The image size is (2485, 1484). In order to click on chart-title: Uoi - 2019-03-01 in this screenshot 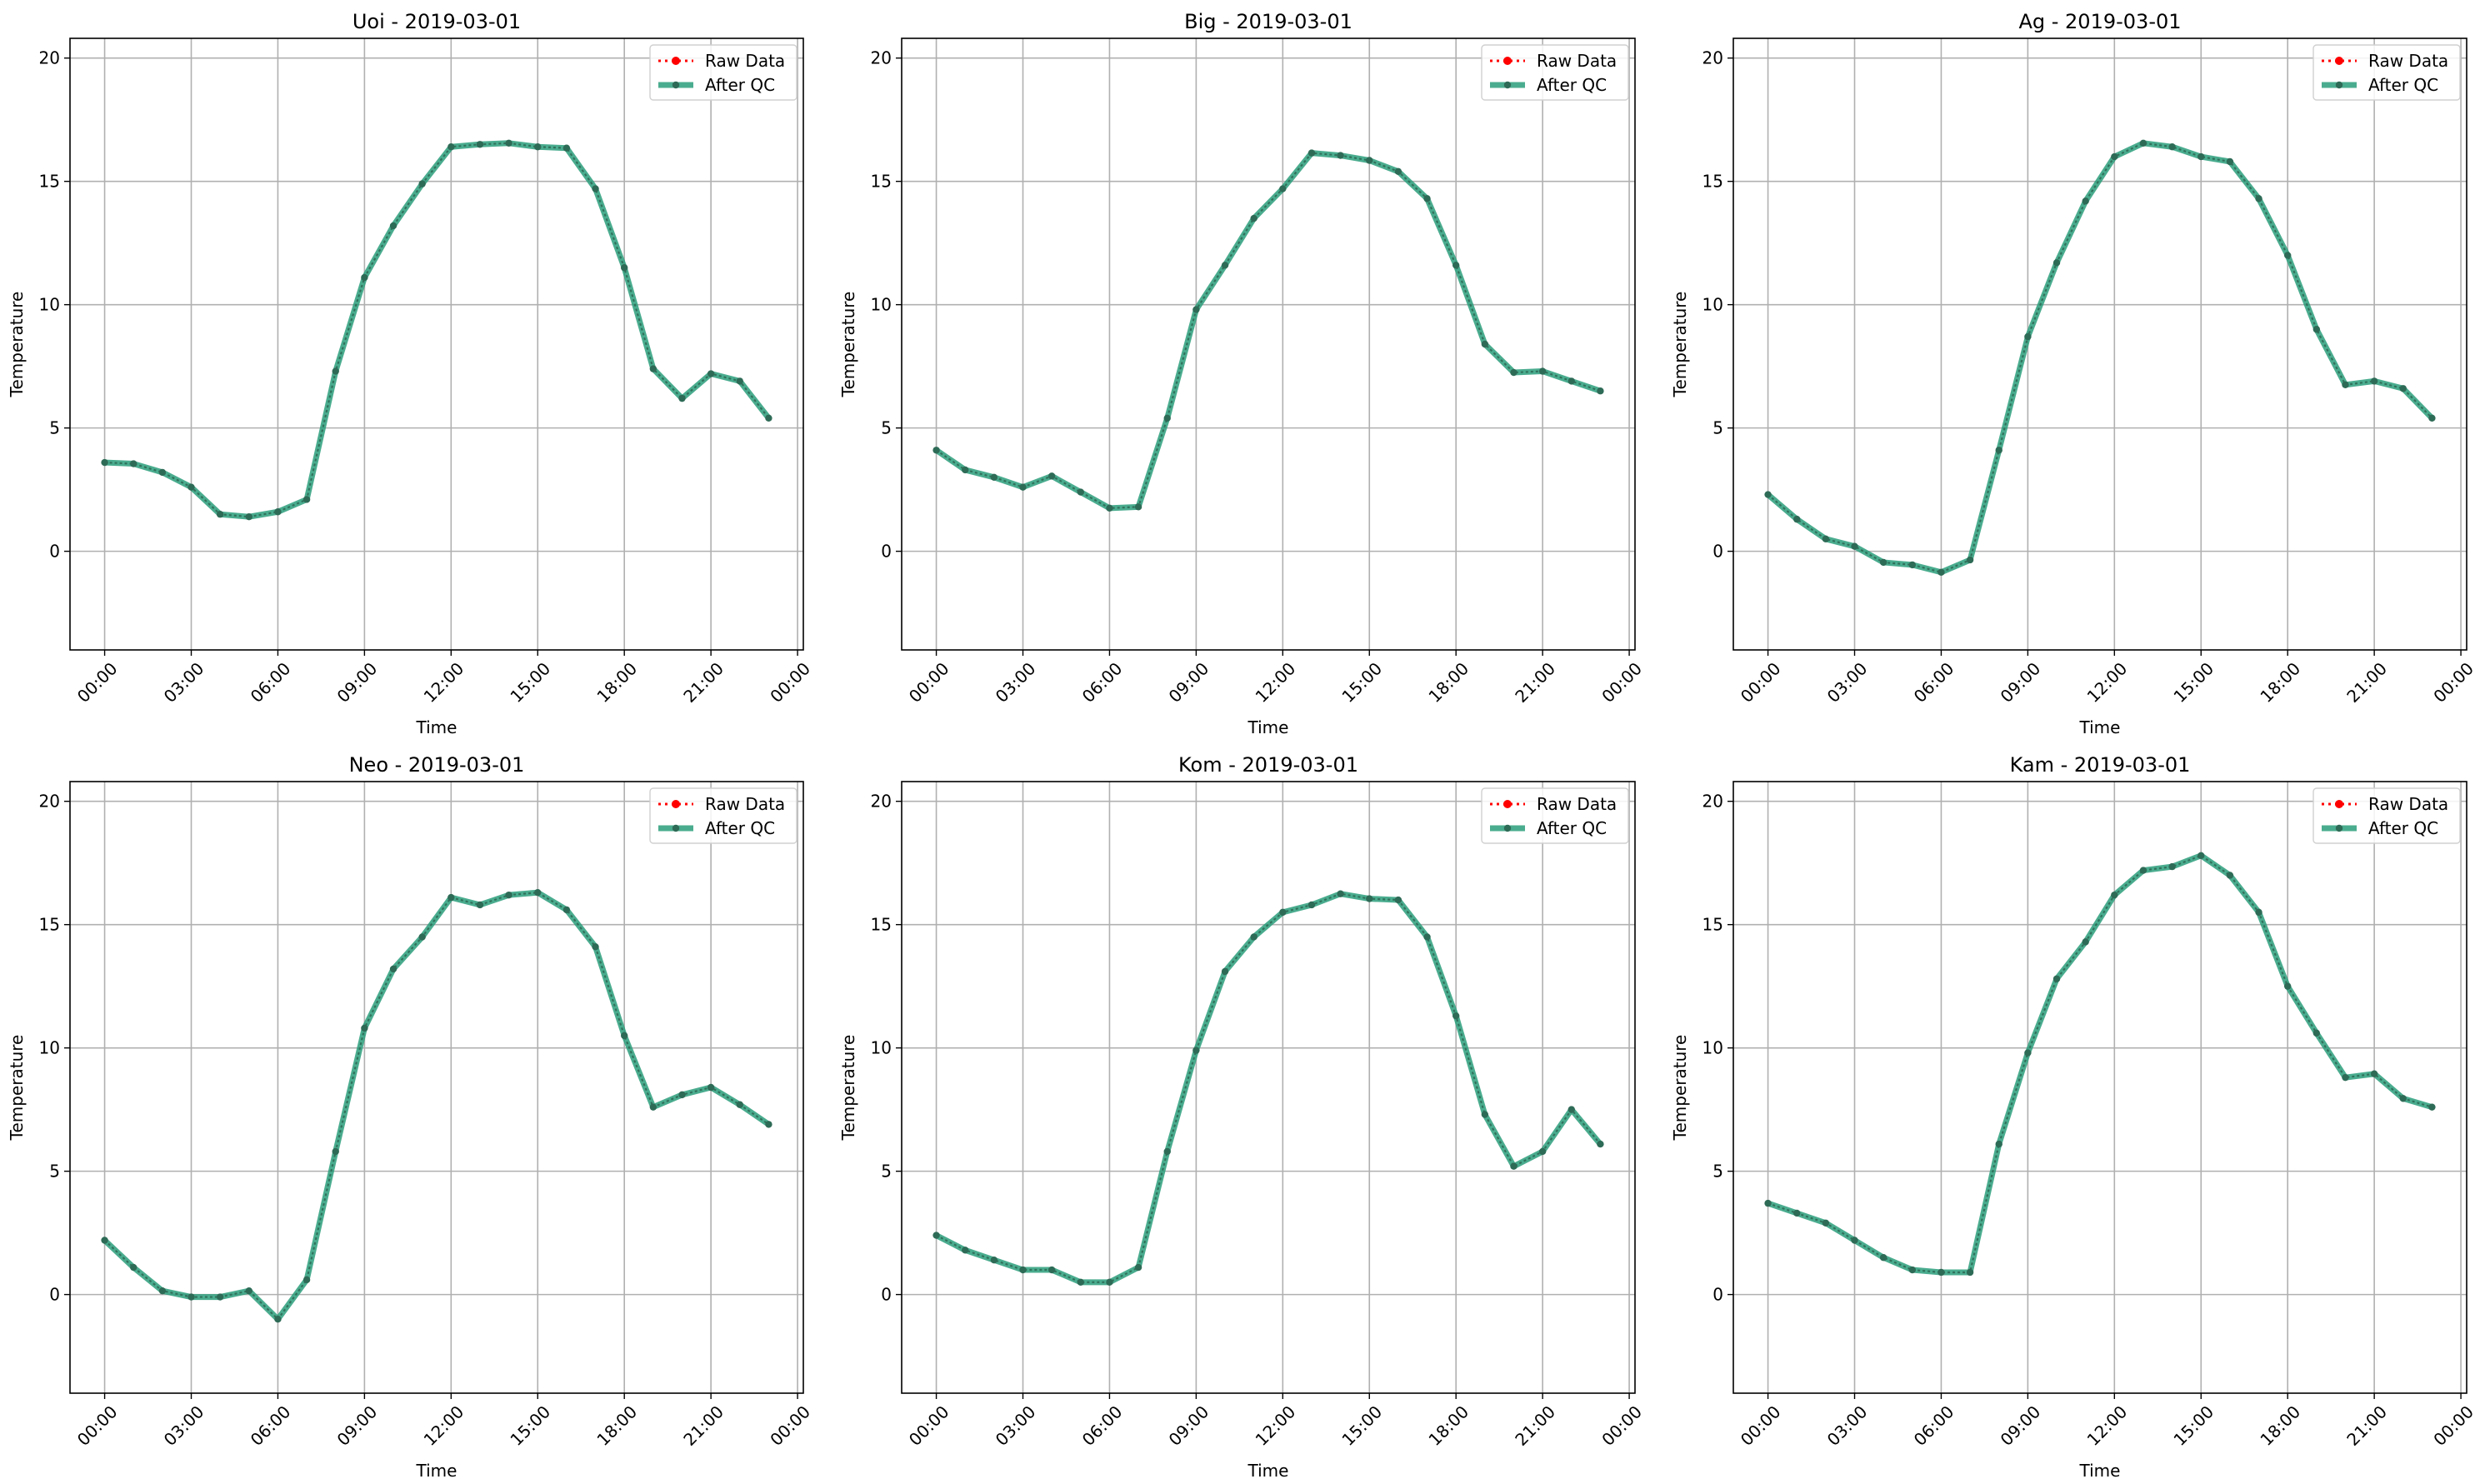, I will do `click(436, 21)`.